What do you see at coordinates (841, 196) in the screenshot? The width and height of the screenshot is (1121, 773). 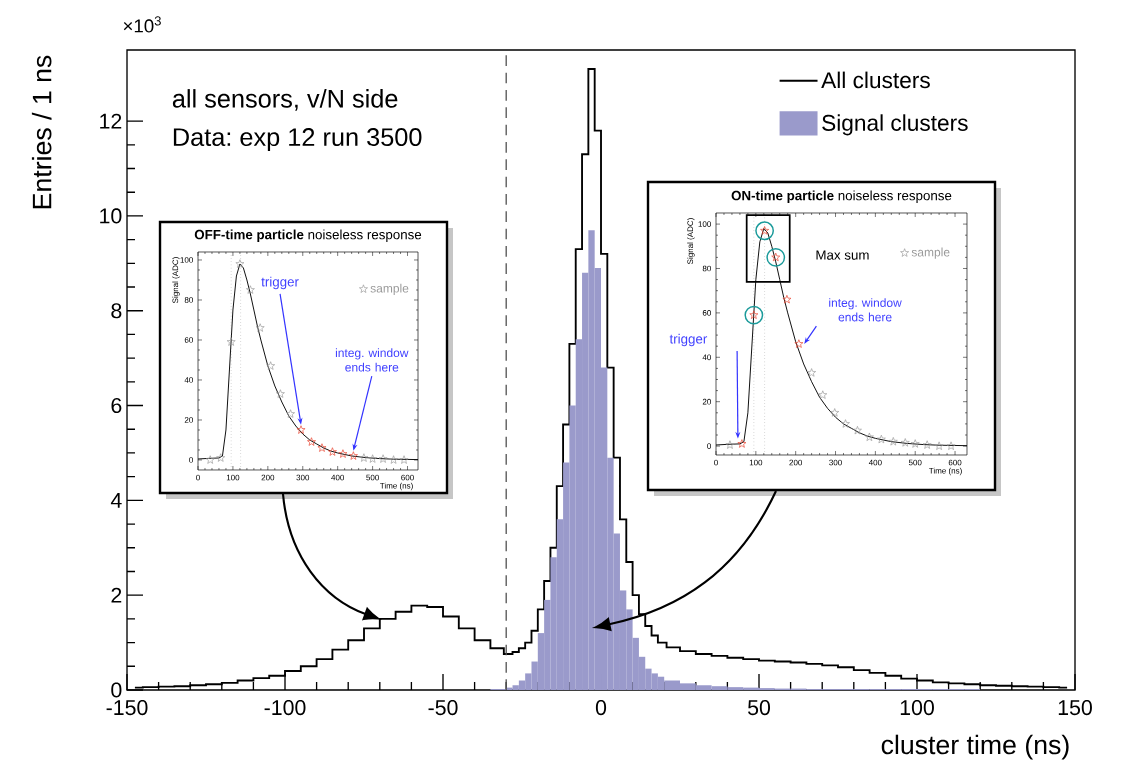 I see `chart-title: ON-time particle noiseless response` at bounding box center [841, 196].